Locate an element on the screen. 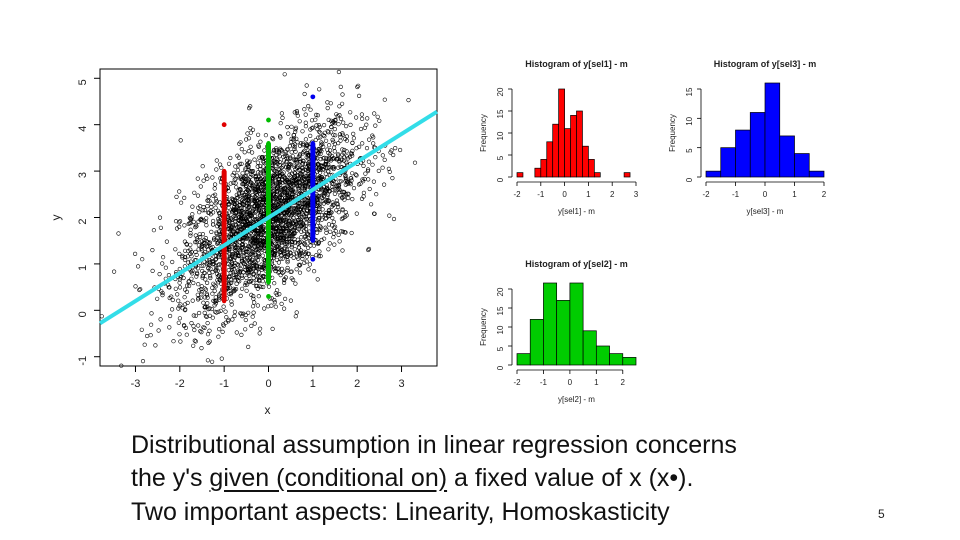  x-tick-label: -3 is located at coordinates (136, 384).